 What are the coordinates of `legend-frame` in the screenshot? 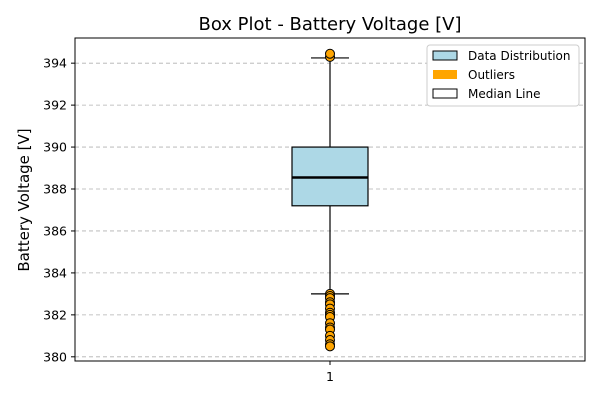 It's located at (503, 75).